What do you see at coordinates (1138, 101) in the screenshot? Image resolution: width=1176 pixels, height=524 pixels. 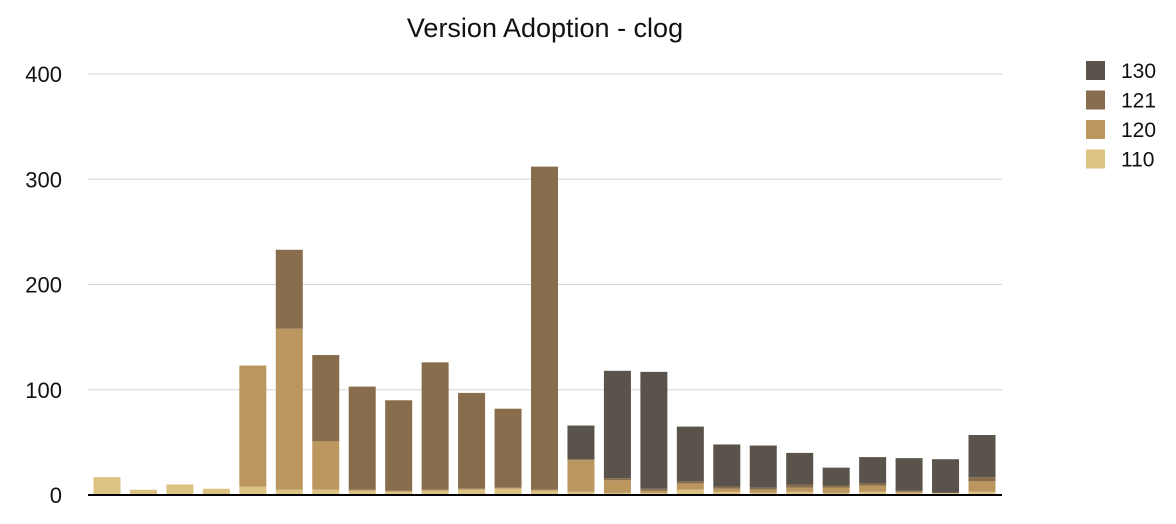 I see `legend-label-121: 121` at bounding box center [1138, 101].